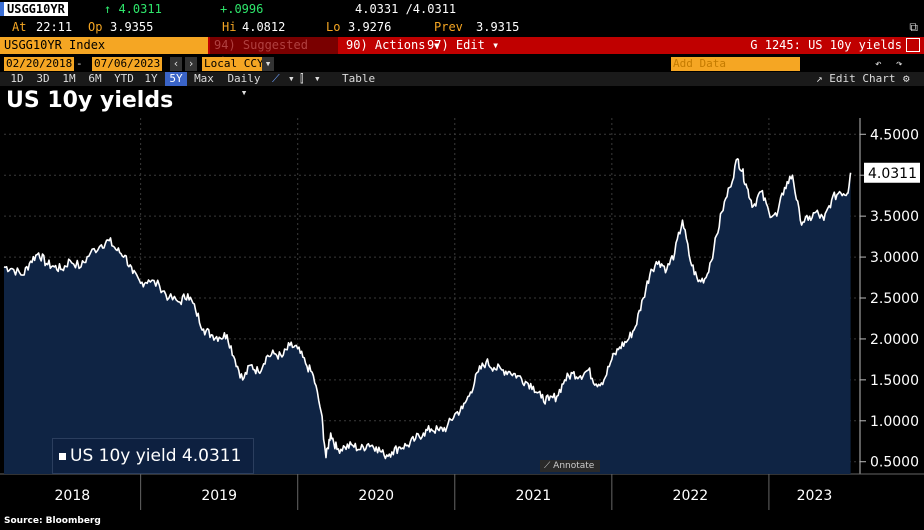  What do you see at coordinates (204, 78) in the screenshot?
I see `period-max: Max` at bounding box center [204, 78].